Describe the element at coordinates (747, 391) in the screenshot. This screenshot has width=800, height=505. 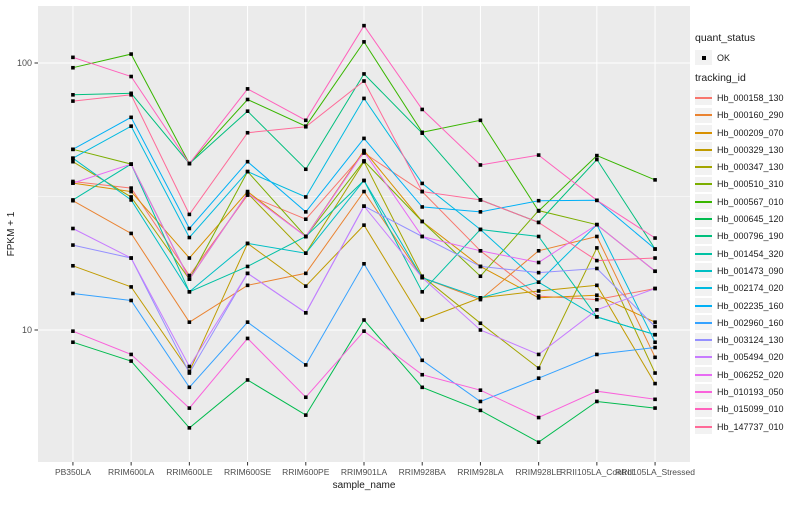
I see `legend-item-tracking: Hb_010193_050` at that location.